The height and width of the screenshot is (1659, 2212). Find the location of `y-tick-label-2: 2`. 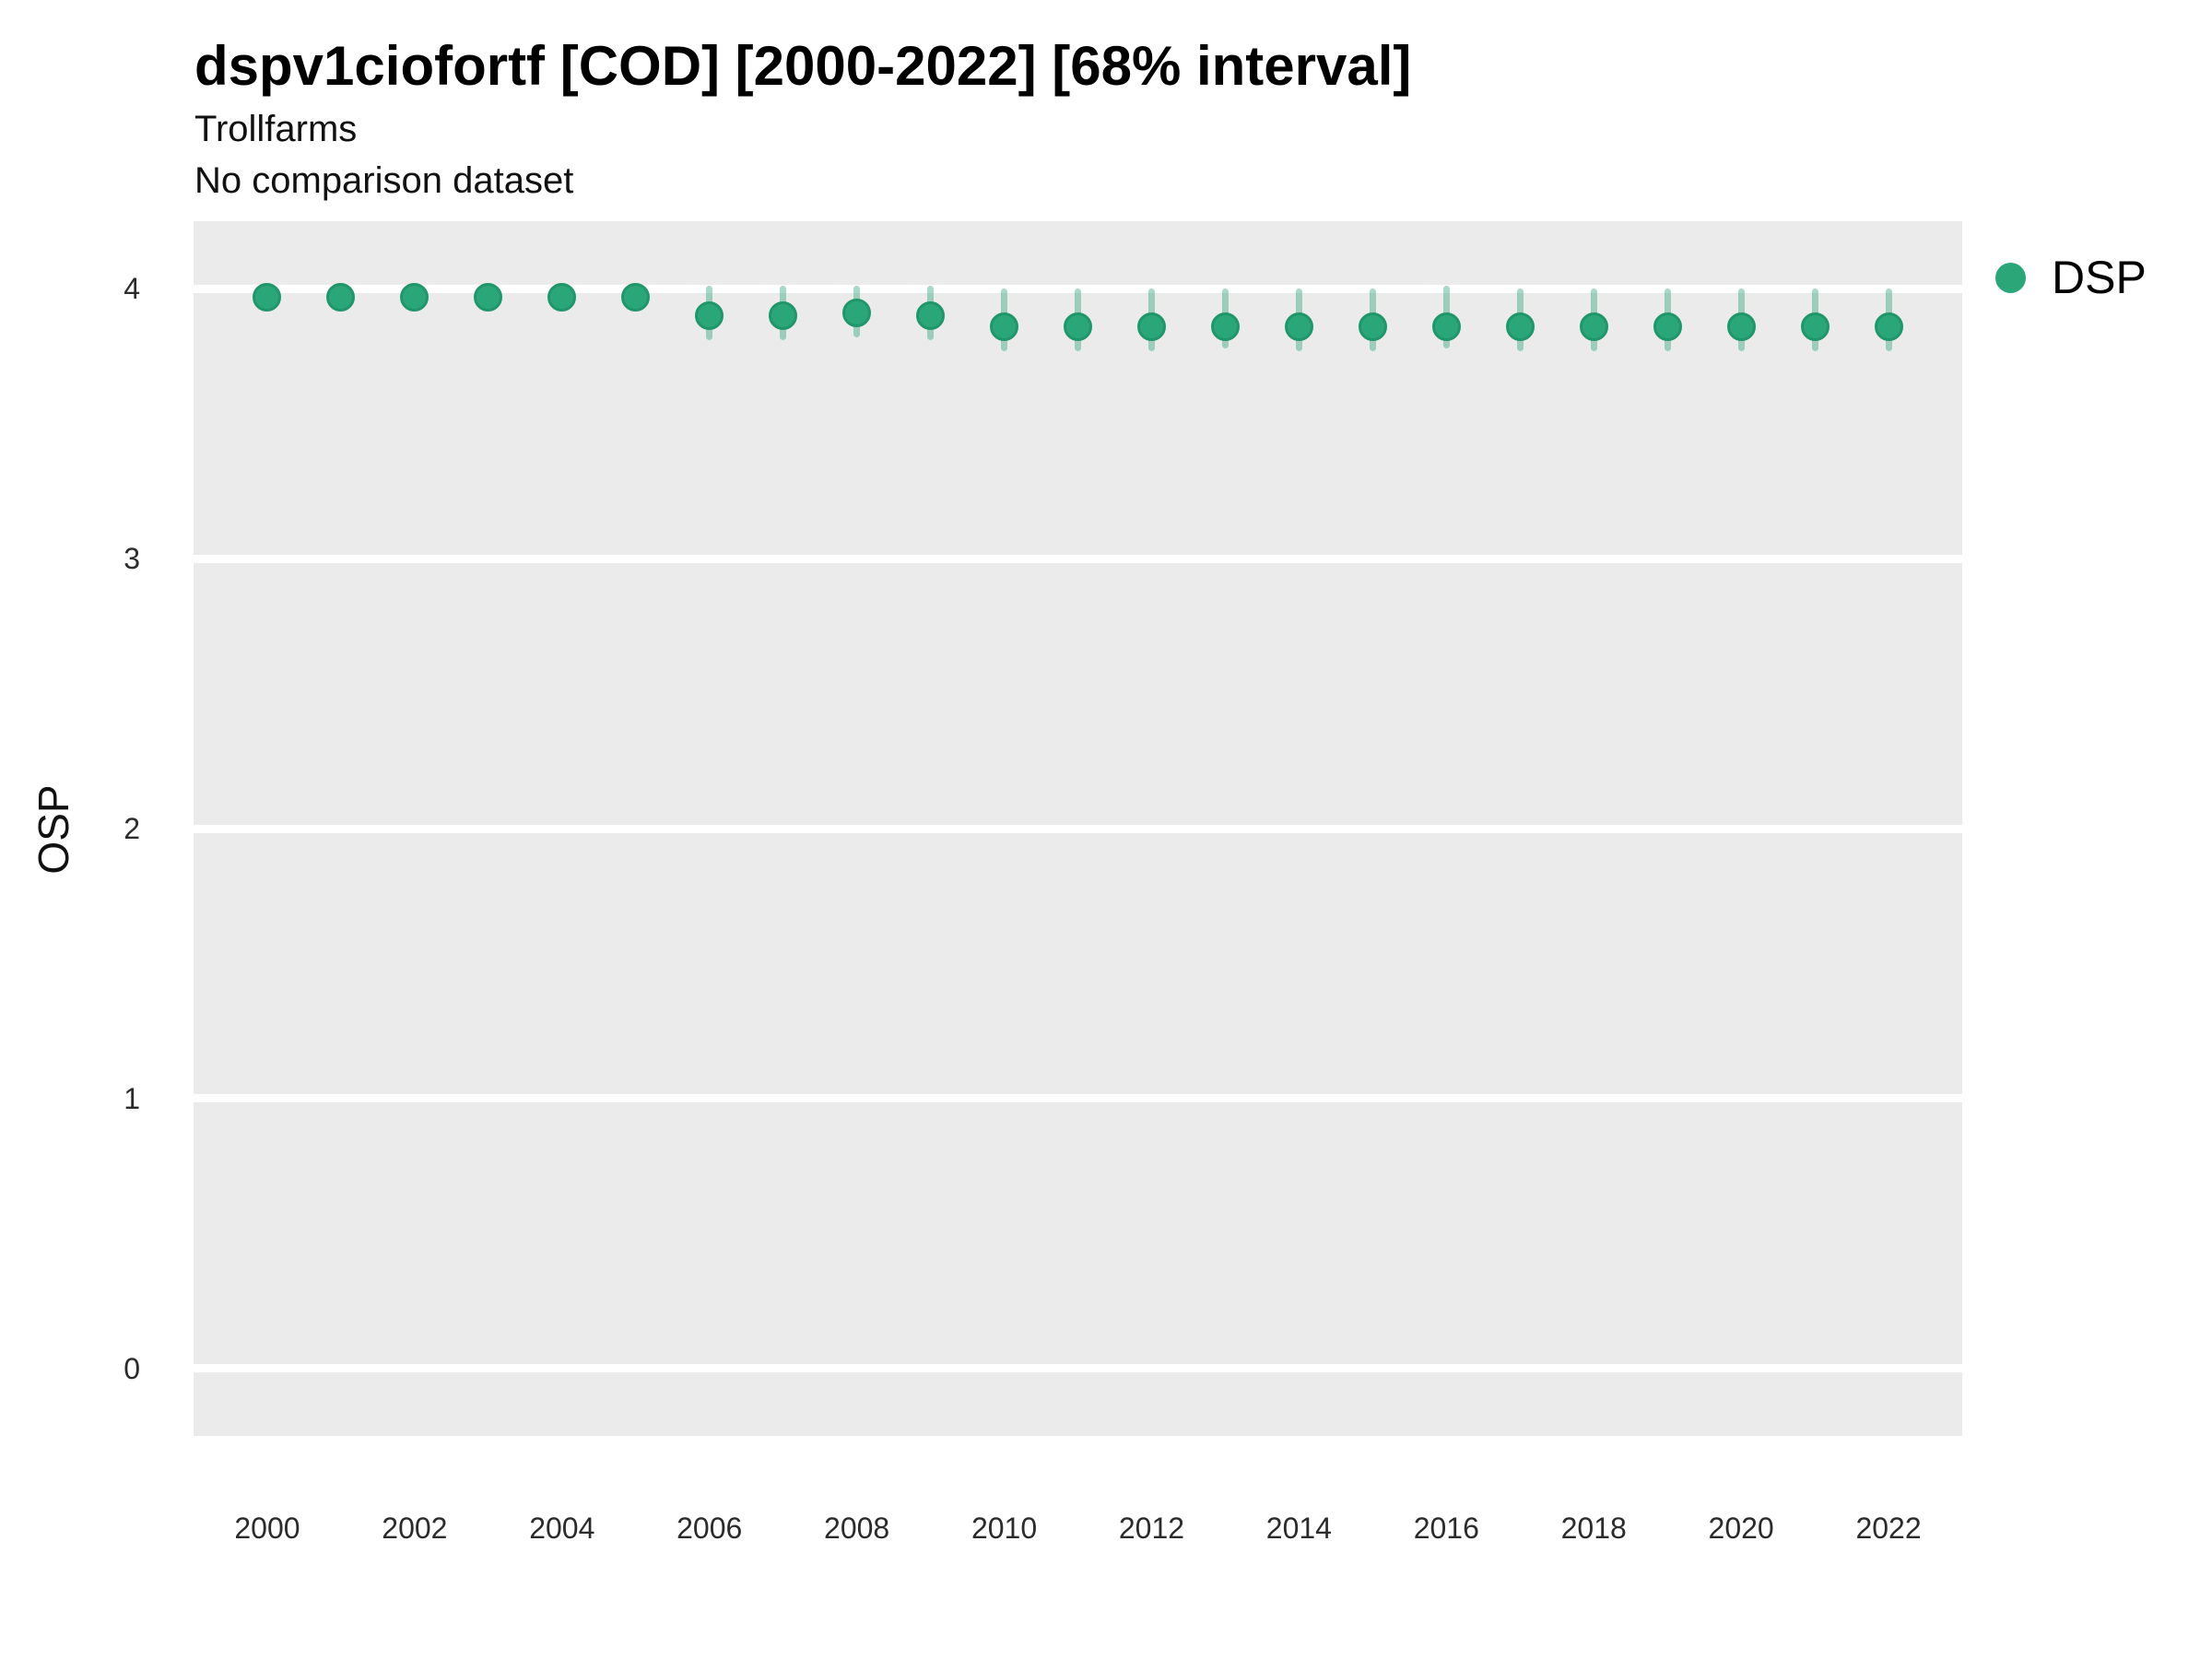

y-tick-label-2: 2 is located at coordinates (132, 828).